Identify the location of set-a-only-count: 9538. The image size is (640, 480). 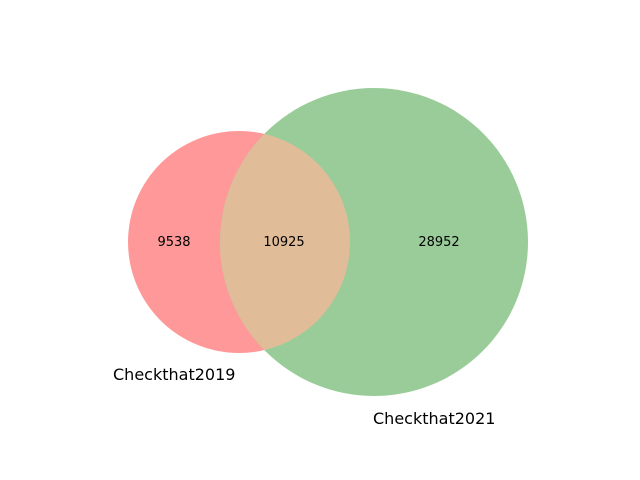
(173, 242).